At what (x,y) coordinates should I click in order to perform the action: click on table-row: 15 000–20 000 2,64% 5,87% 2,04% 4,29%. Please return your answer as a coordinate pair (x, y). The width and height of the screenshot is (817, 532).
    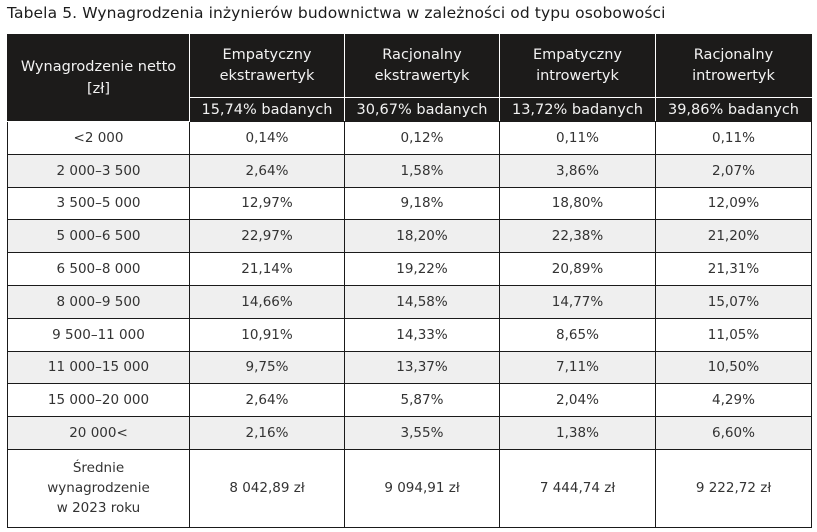
    Looking at the image, I should click on (409, 400).